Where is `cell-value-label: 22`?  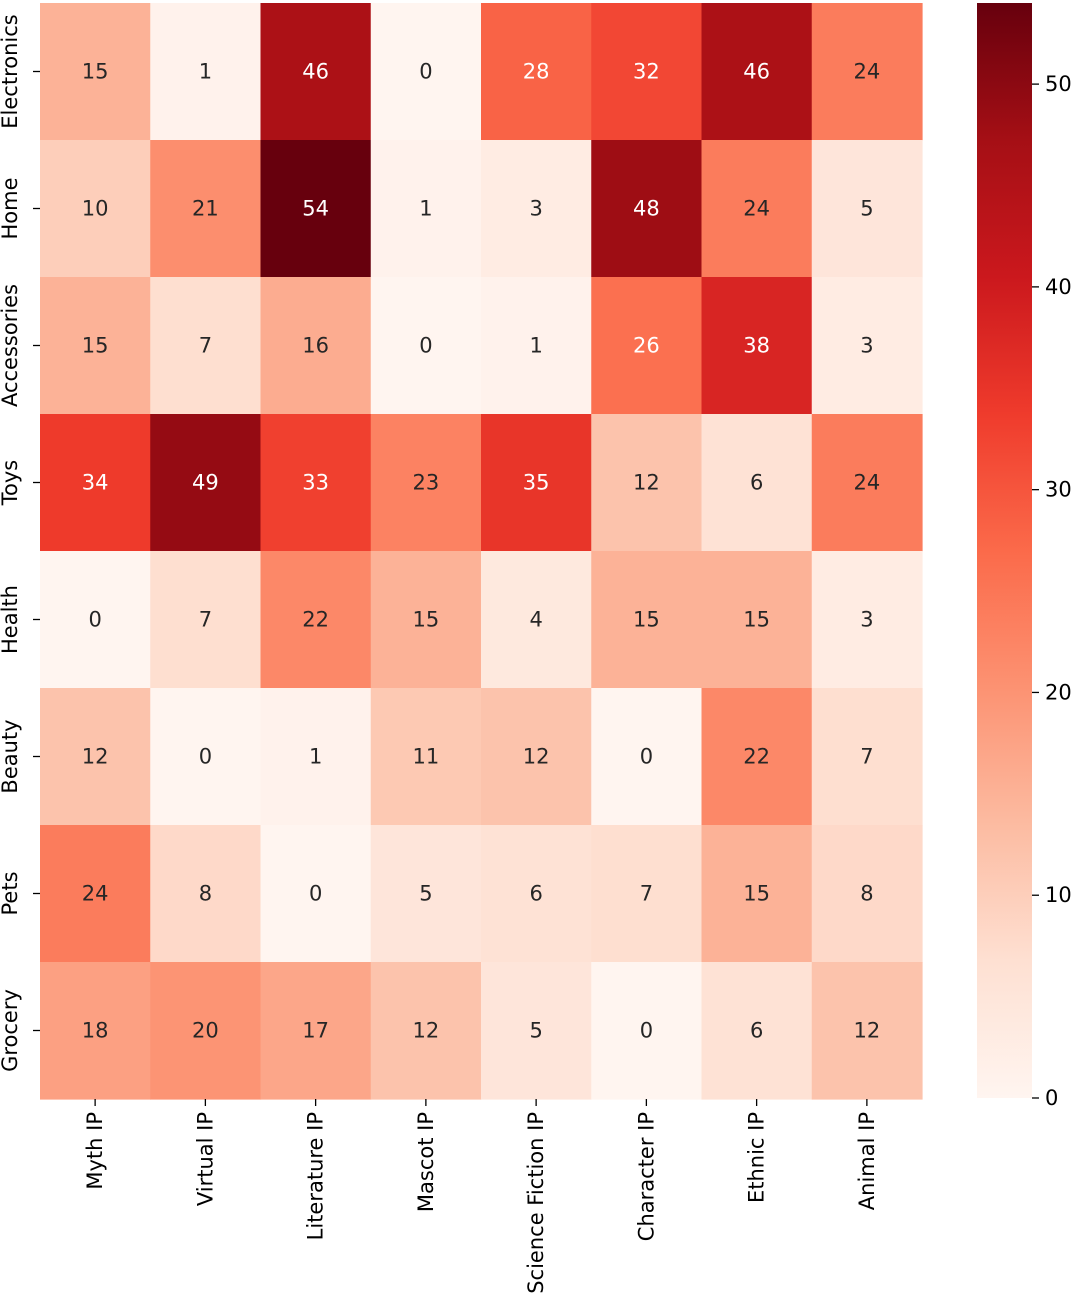 cell-value-label: 22 is located at coordinates (315, 620).